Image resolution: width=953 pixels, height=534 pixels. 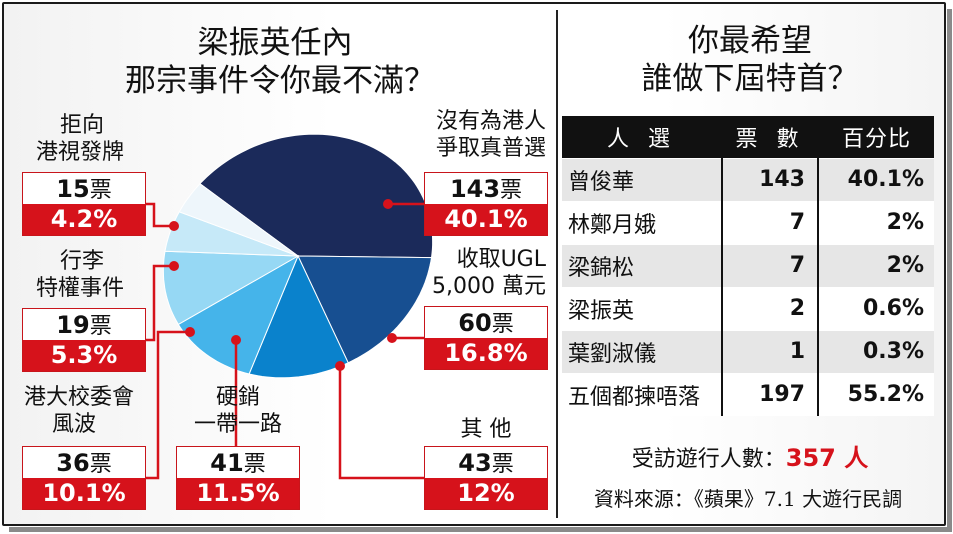 I want to click on candidate-percent: 55.2%, so click(x=875, y=394).